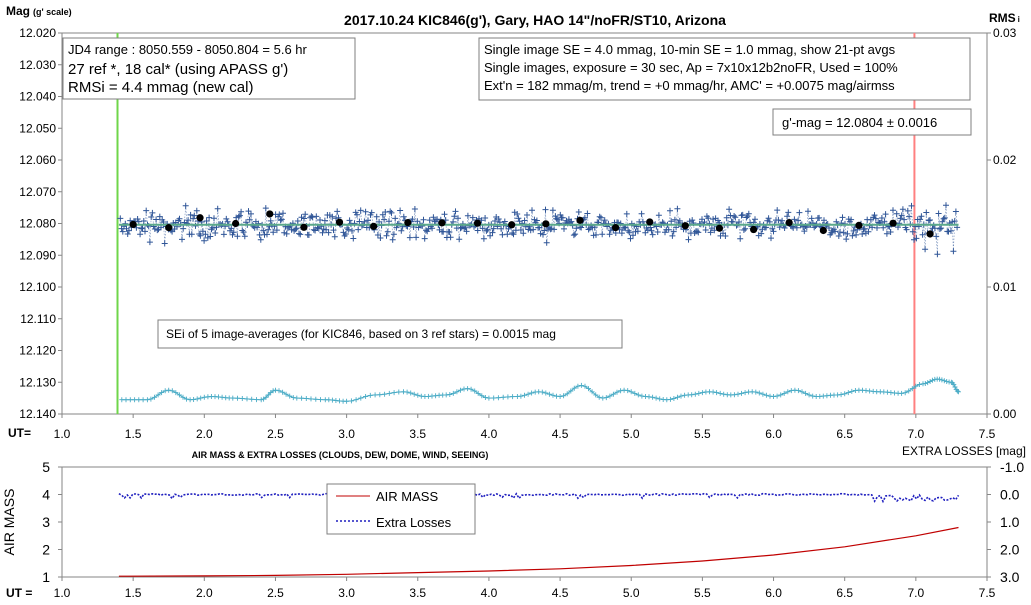  Describe the element at coordinates (773, 593) in the screenshot. I see `x-tick-label: 6.0` at that location.